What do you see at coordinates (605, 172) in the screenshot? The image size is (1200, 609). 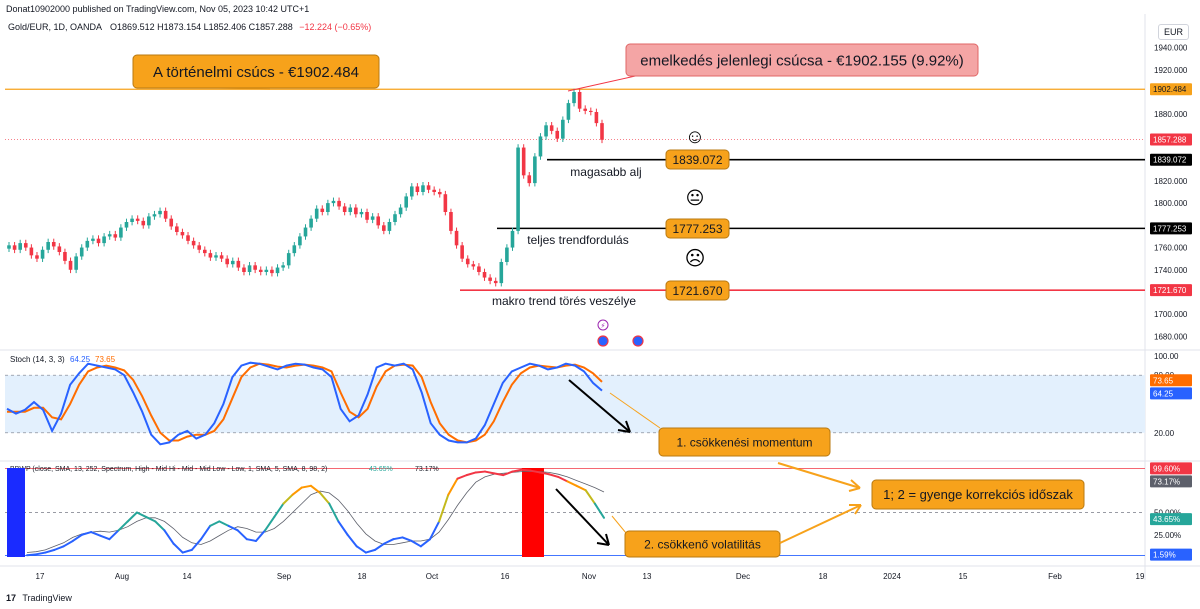 I see `level1-text: magasabb alj` at bounding box center [605, 172].